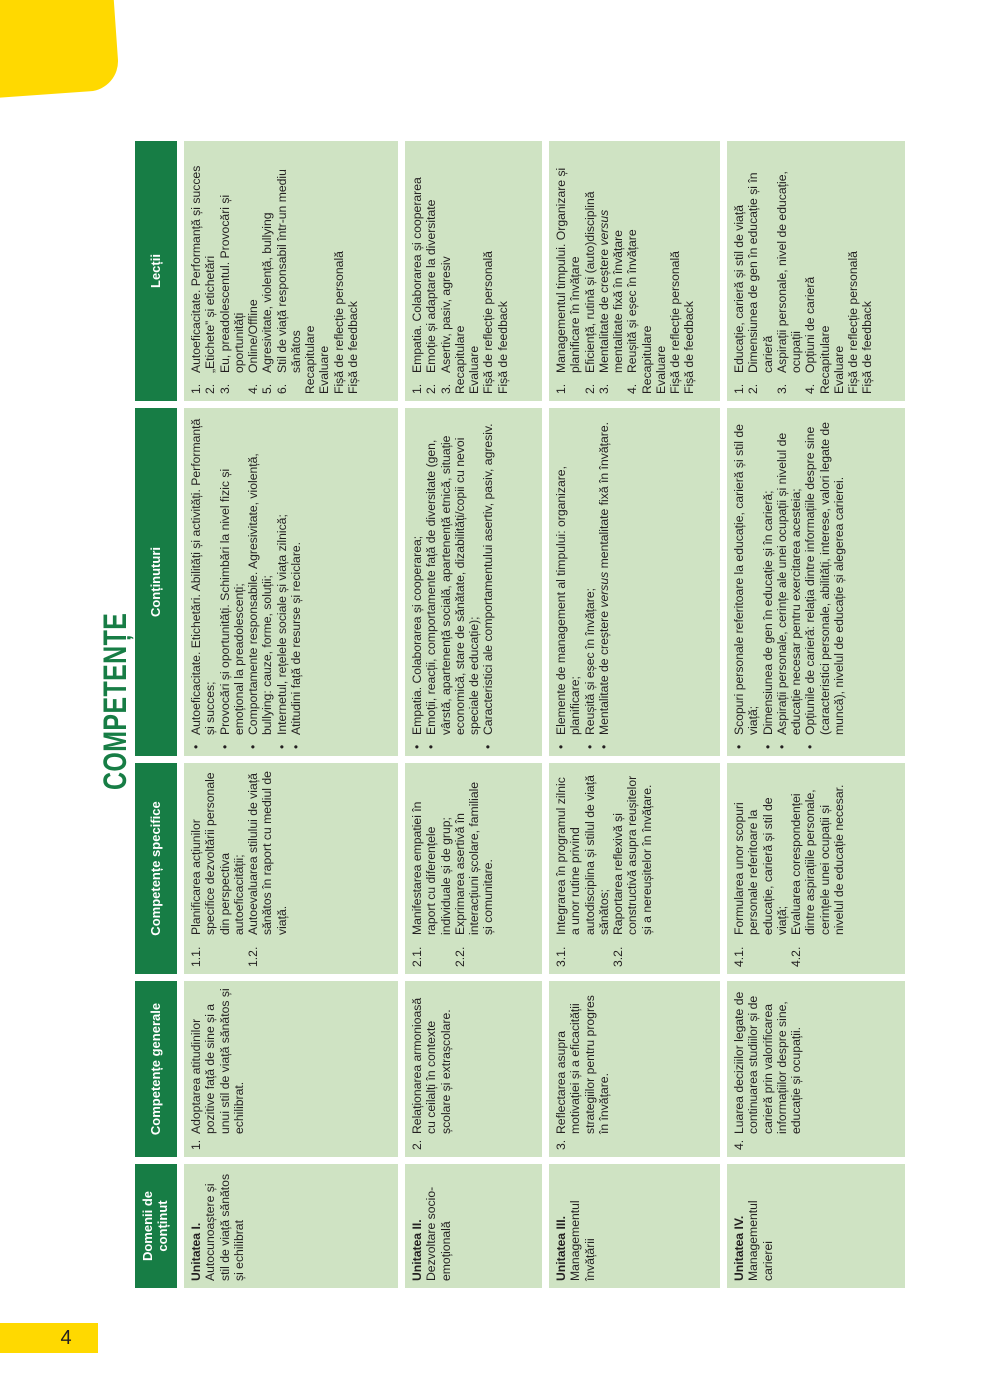 The image size is (1000, 1390). Describe the element at coordinates (253, 271) in the screenshot. I see `lesson-item: 4. Online/Offline` at that location.